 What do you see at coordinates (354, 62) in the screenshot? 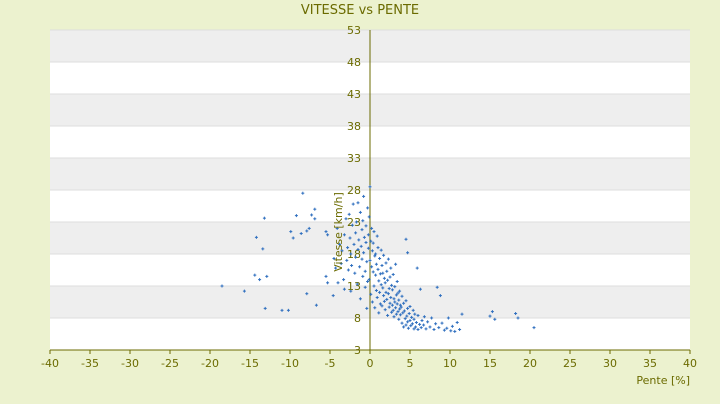
I see `y-tick-label: 48` at bounding box center [354, 62].